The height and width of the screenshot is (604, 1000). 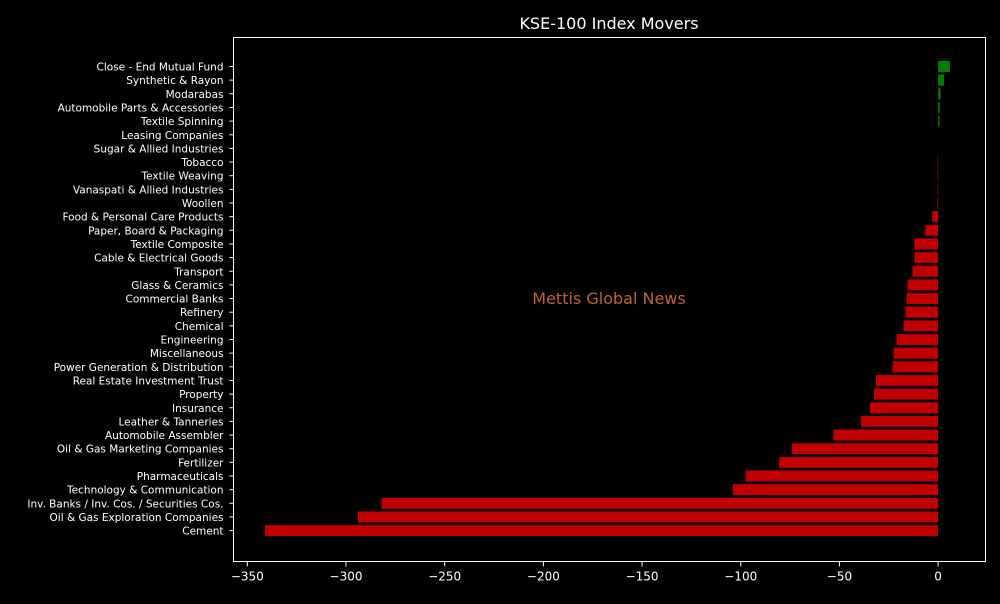 I want to click on category-label: Automobile Assembler, so click(x=164, y=436).